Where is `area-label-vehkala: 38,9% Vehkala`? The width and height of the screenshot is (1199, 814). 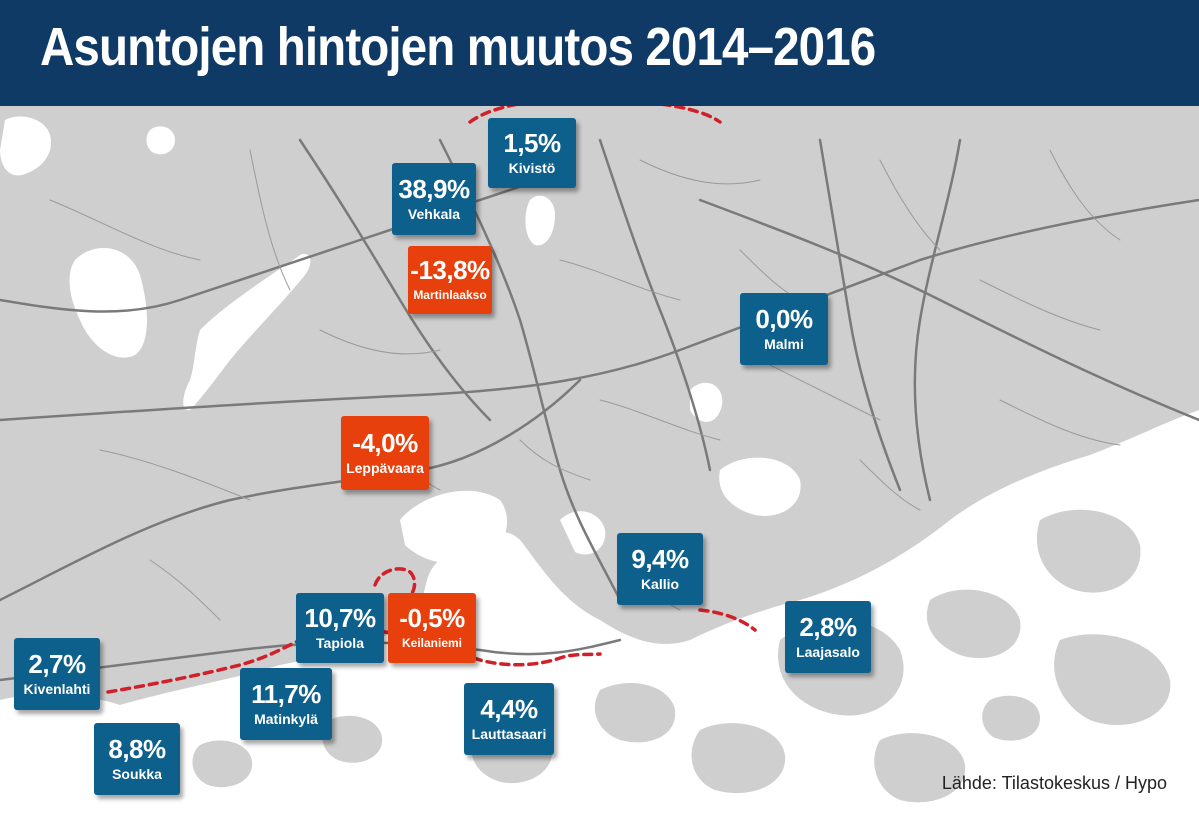 area-label-vehkala: 38,9% Vehkala is located at coordinates (434, 199).